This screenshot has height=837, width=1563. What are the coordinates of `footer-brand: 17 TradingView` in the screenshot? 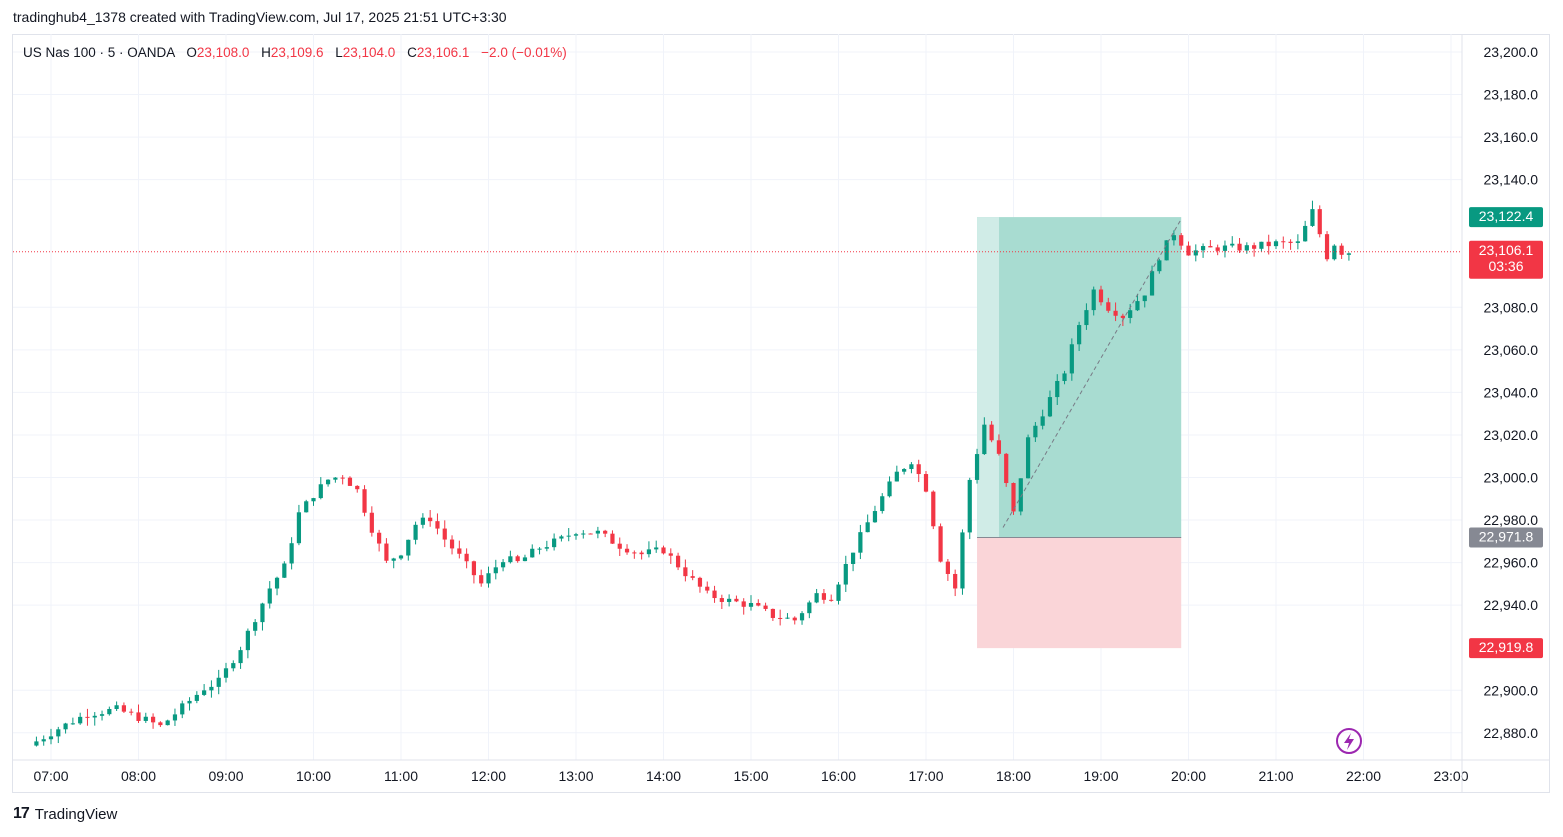 It's located at (65, 814).